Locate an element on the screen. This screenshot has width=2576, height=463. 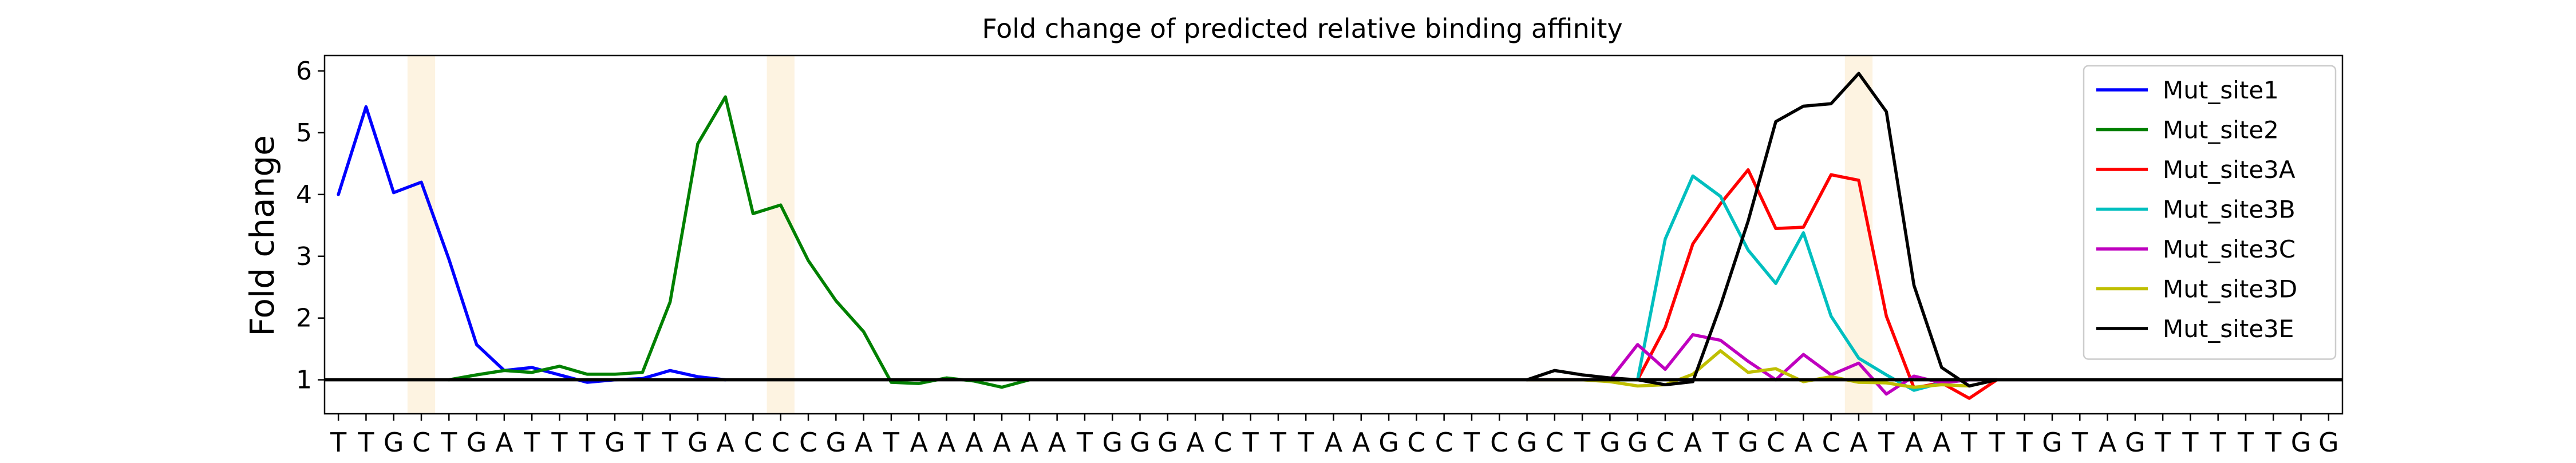
y-tick-label: 4 is located at coordinates (304, 194).